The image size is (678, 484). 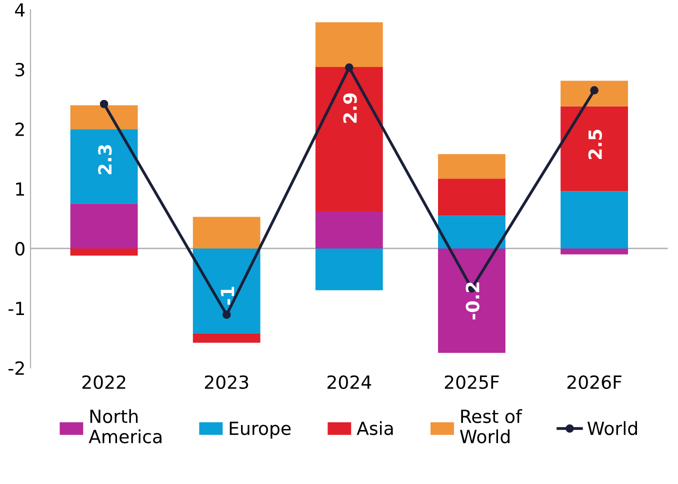 What do you see at coordinates (491, 426) in the screenshot?
I see `legend-label: Rest of World` at bounding box center [491, 426].